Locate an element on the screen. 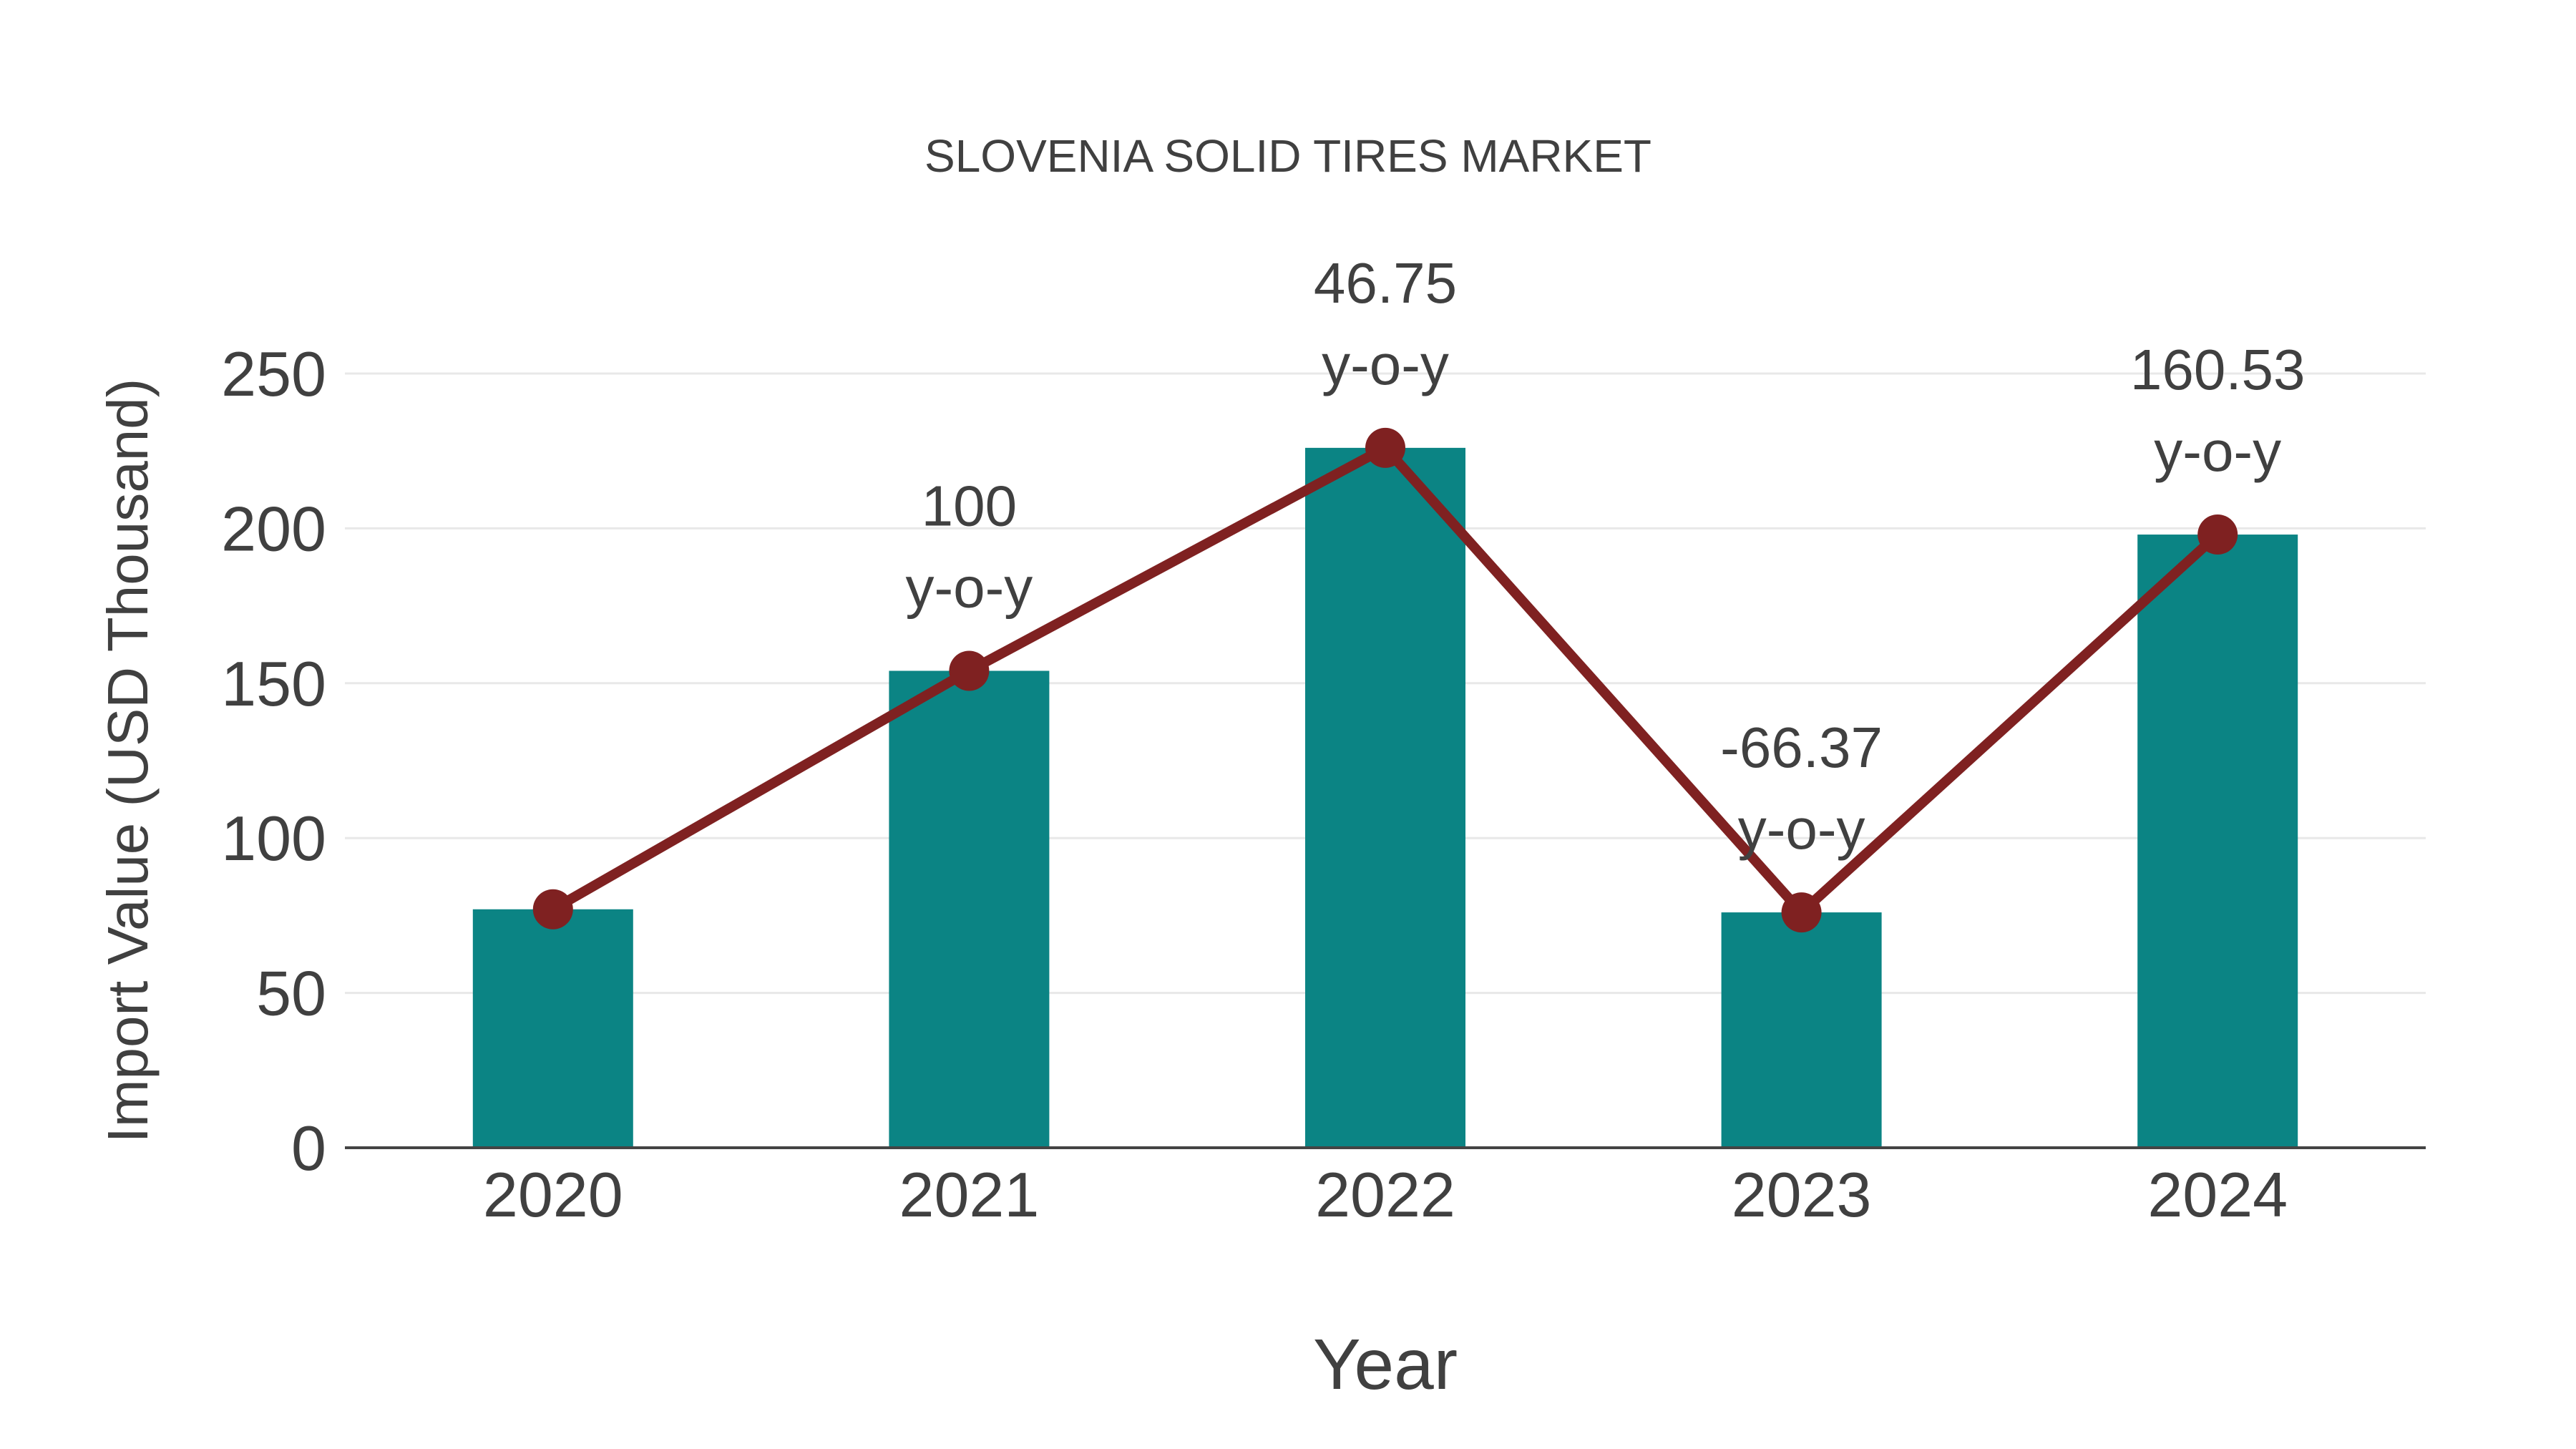  y-tick-label-150: 150 is located at coordinates (273, 683).